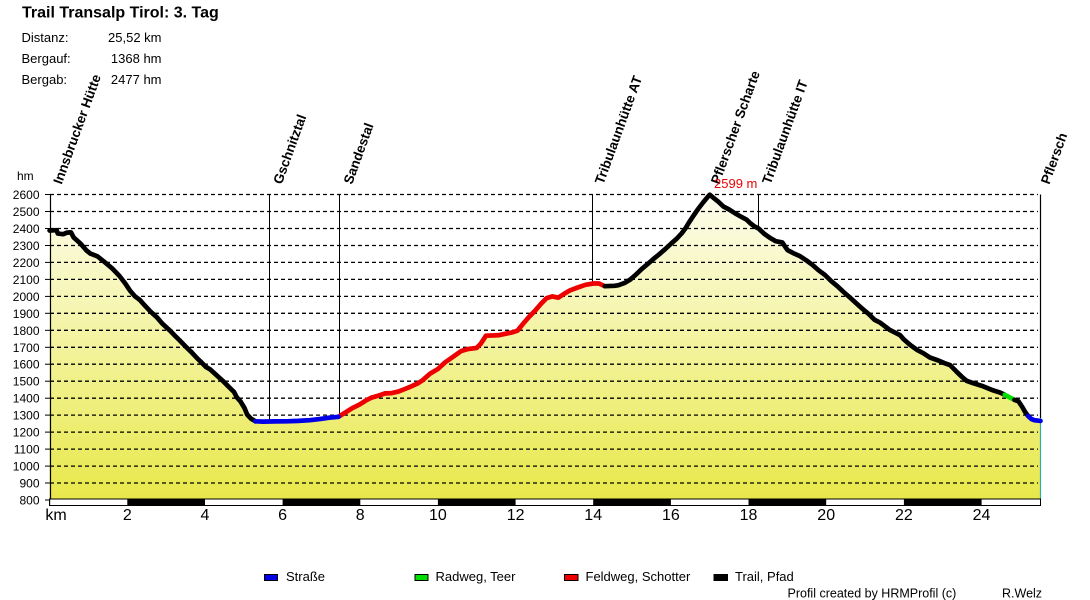 Image resolution: width=1090 pixels, height=600 pixels. Describe the element at coordinates (904, 515) in the screenshot. I see `svg-text: 22` at that location.